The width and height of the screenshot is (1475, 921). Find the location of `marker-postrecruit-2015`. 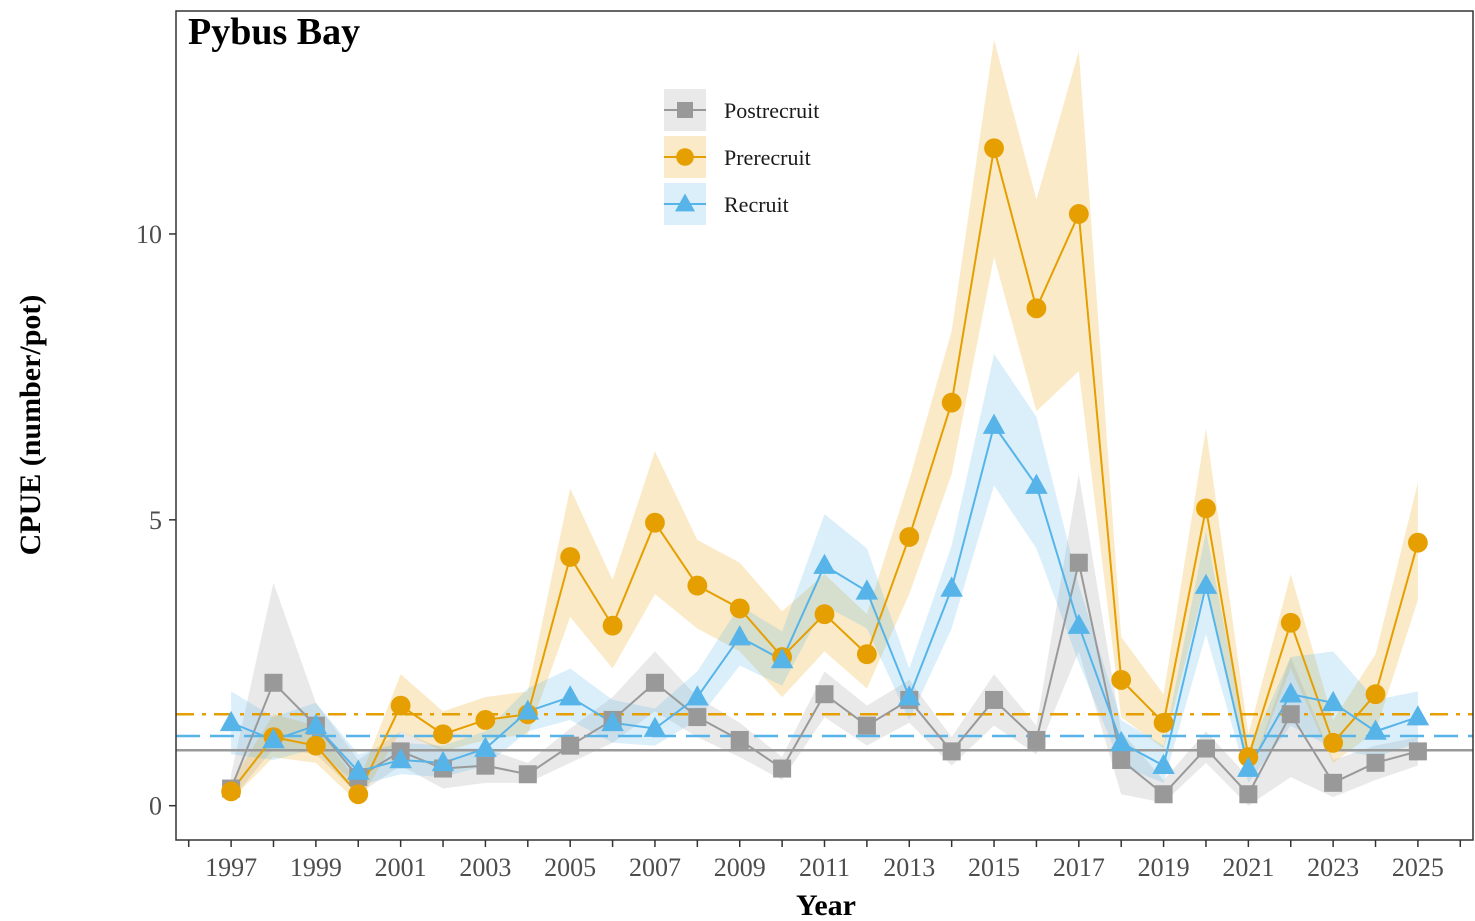

marker-postrecruit-2015 is located at coordinates (994, 699).